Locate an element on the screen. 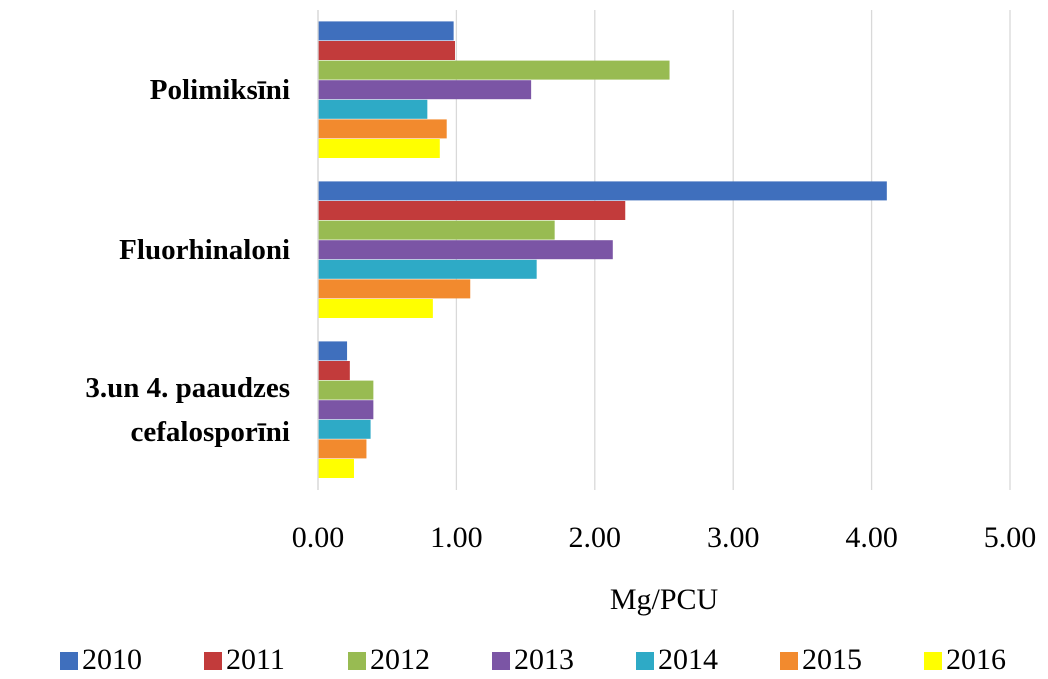 The height and width of the screenshot is (679, 1048). y-tick-label: Polimiksīni is located at coordinates (219, 90).